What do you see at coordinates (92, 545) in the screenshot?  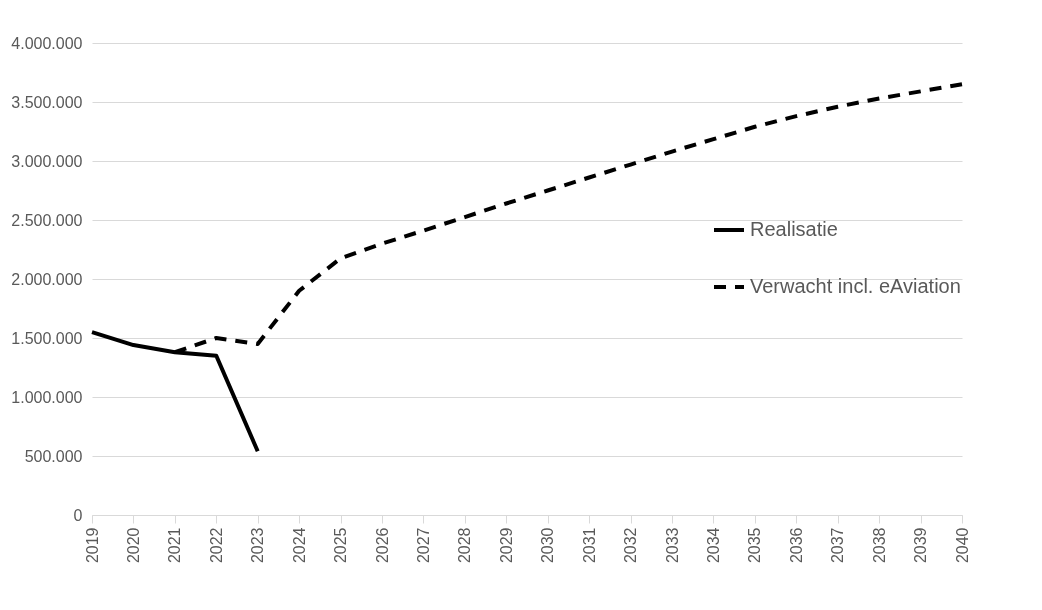 I see `x-tick-label: 2019` at bounding box center [92, 545].